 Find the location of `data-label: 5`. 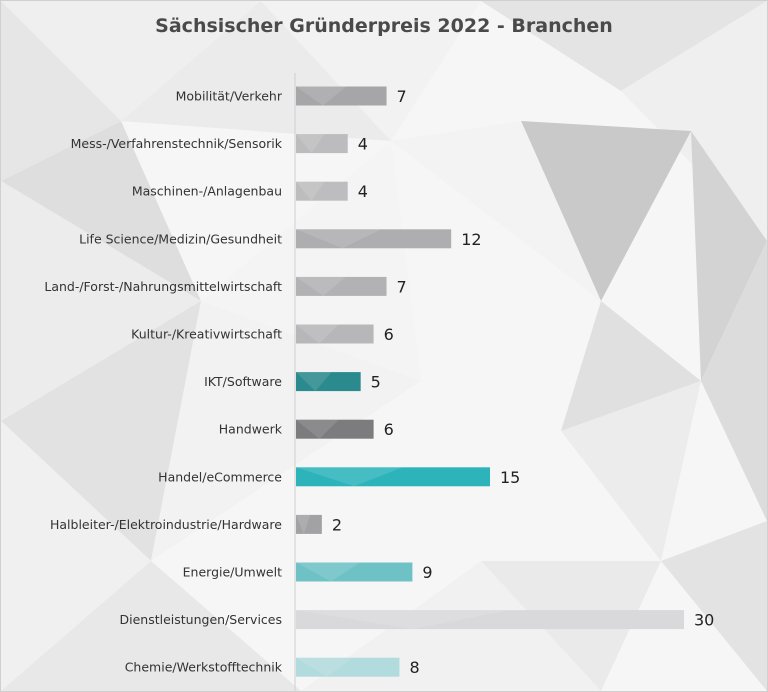

data-label: 5 is located at coordinates (376, 382).